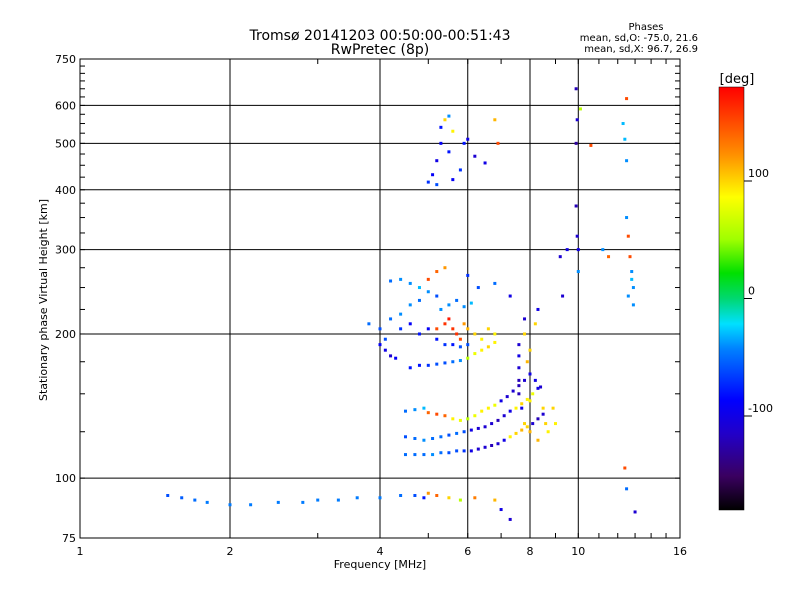 This screenshot has height=600, width=800. I want to click on y-tick-label: 300, so click(65, 250).